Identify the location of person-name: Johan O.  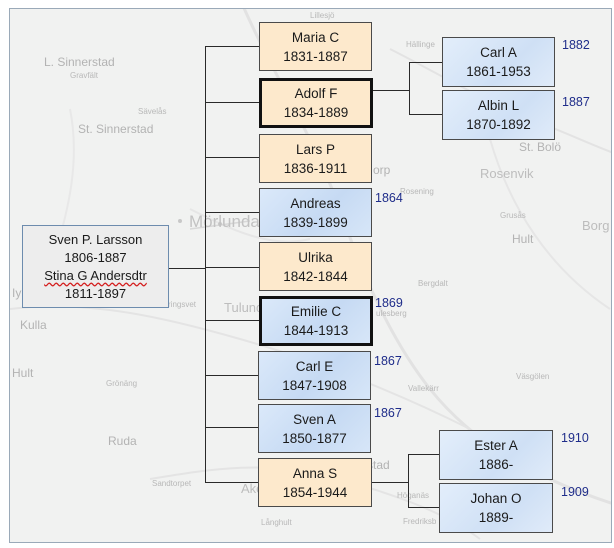
(496, 498).